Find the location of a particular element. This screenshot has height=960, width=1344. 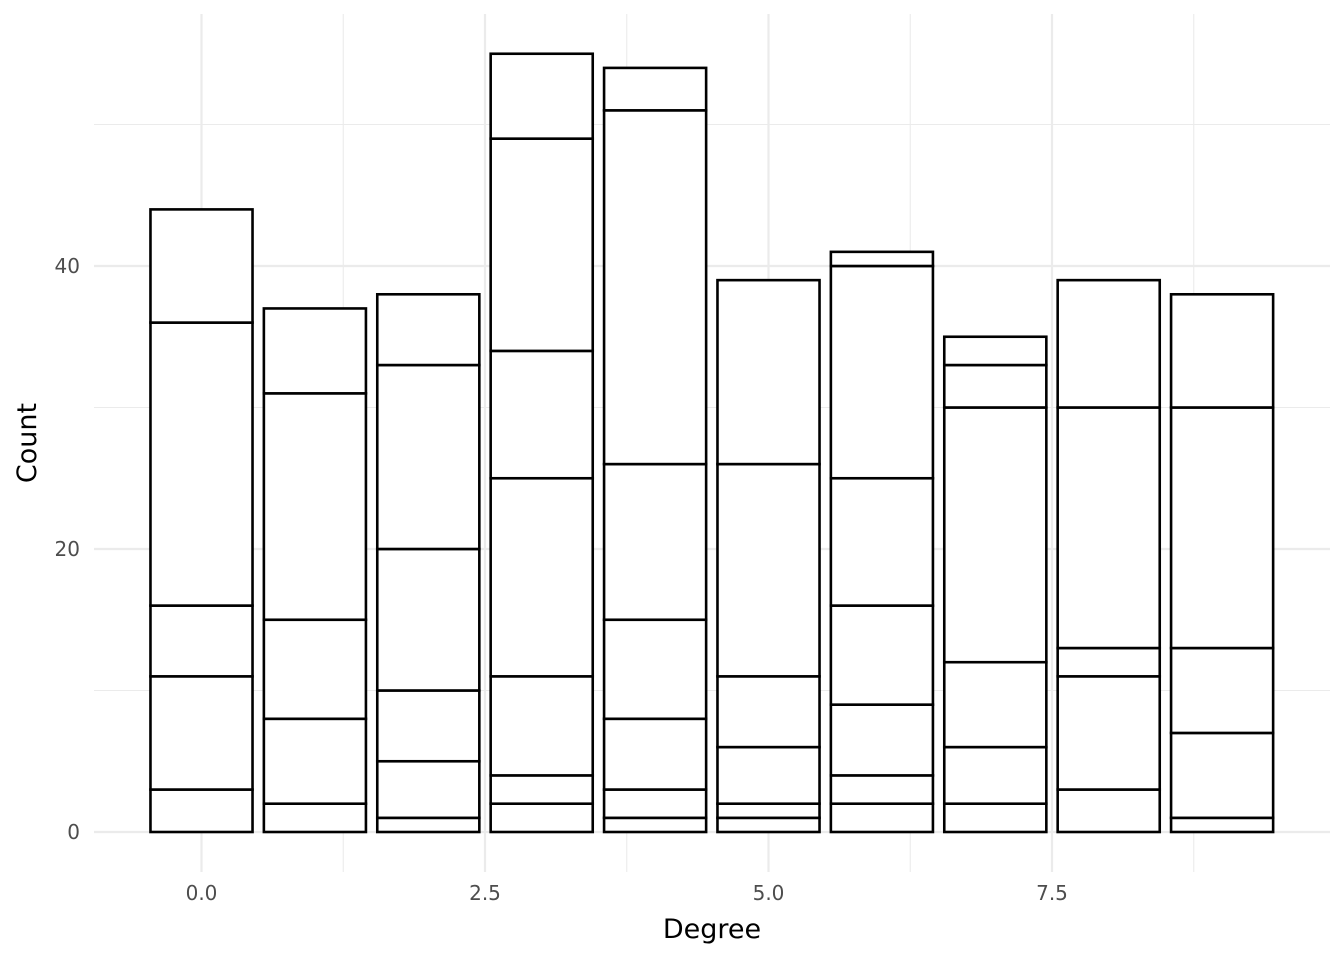

y-tick-label: 20 is located at coordinates (67, 549).